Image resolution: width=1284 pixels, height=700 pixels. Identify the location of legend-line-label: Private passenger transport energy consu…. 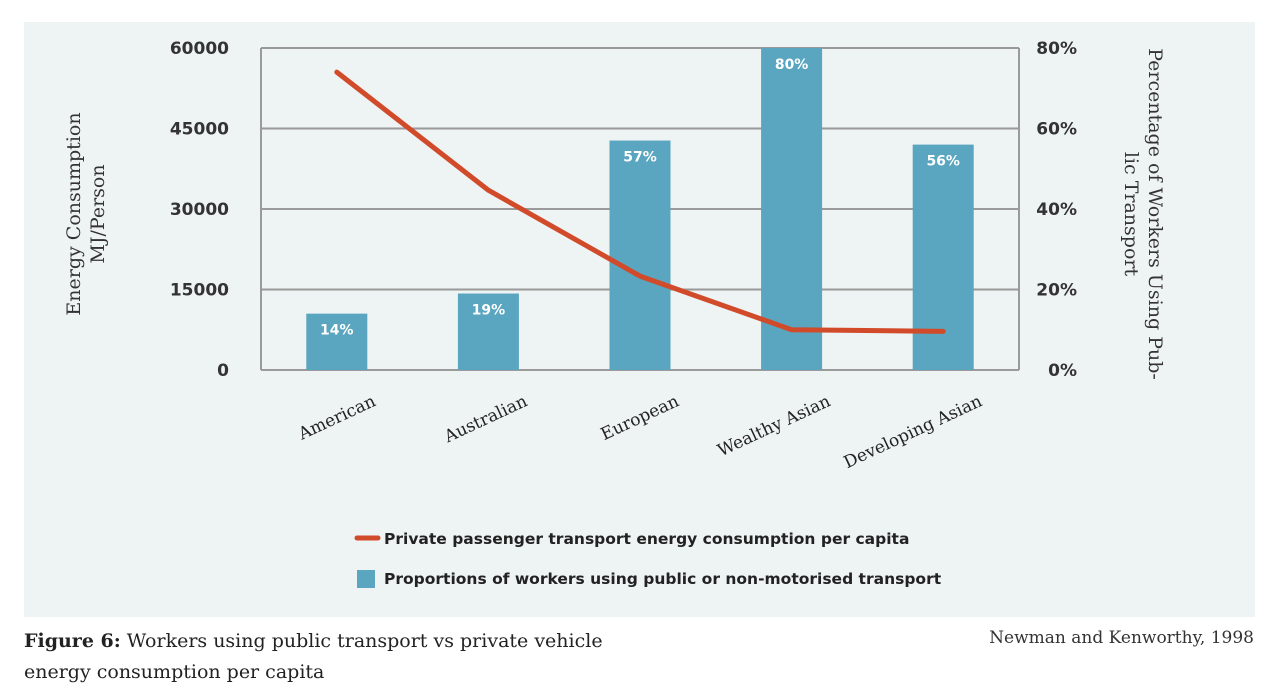
(646, 539).